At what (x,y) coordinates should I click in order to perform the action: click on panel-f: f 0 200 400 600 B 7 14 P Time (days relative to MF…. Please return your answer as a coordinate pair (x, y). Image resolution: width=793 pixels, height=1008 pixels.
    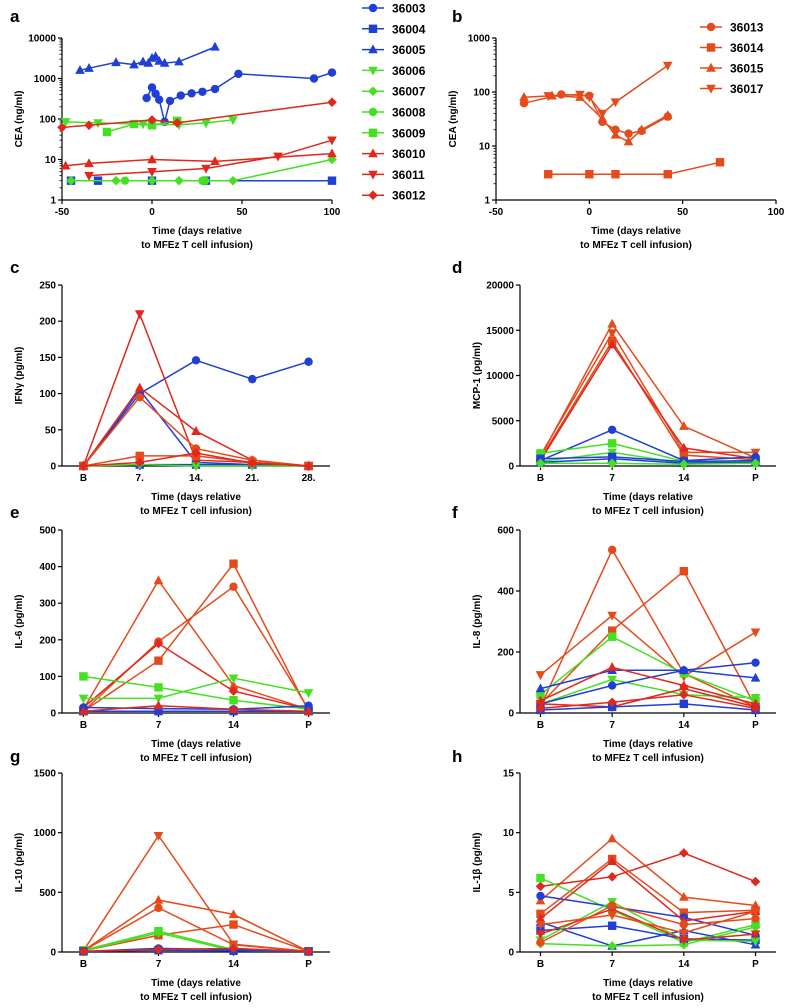
    Looking at the image, I should click on (614, 633).